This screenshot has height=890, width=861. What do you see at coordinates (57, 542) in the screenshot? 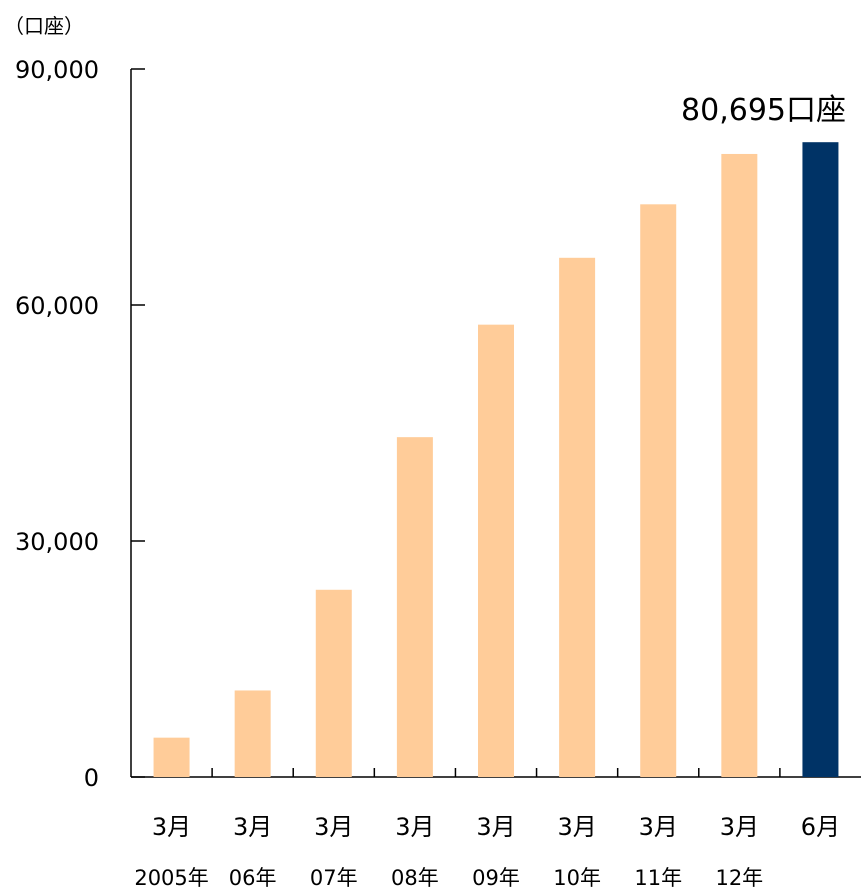
I see `y-tick-label: 30,000` at bounding box center [57, 542].